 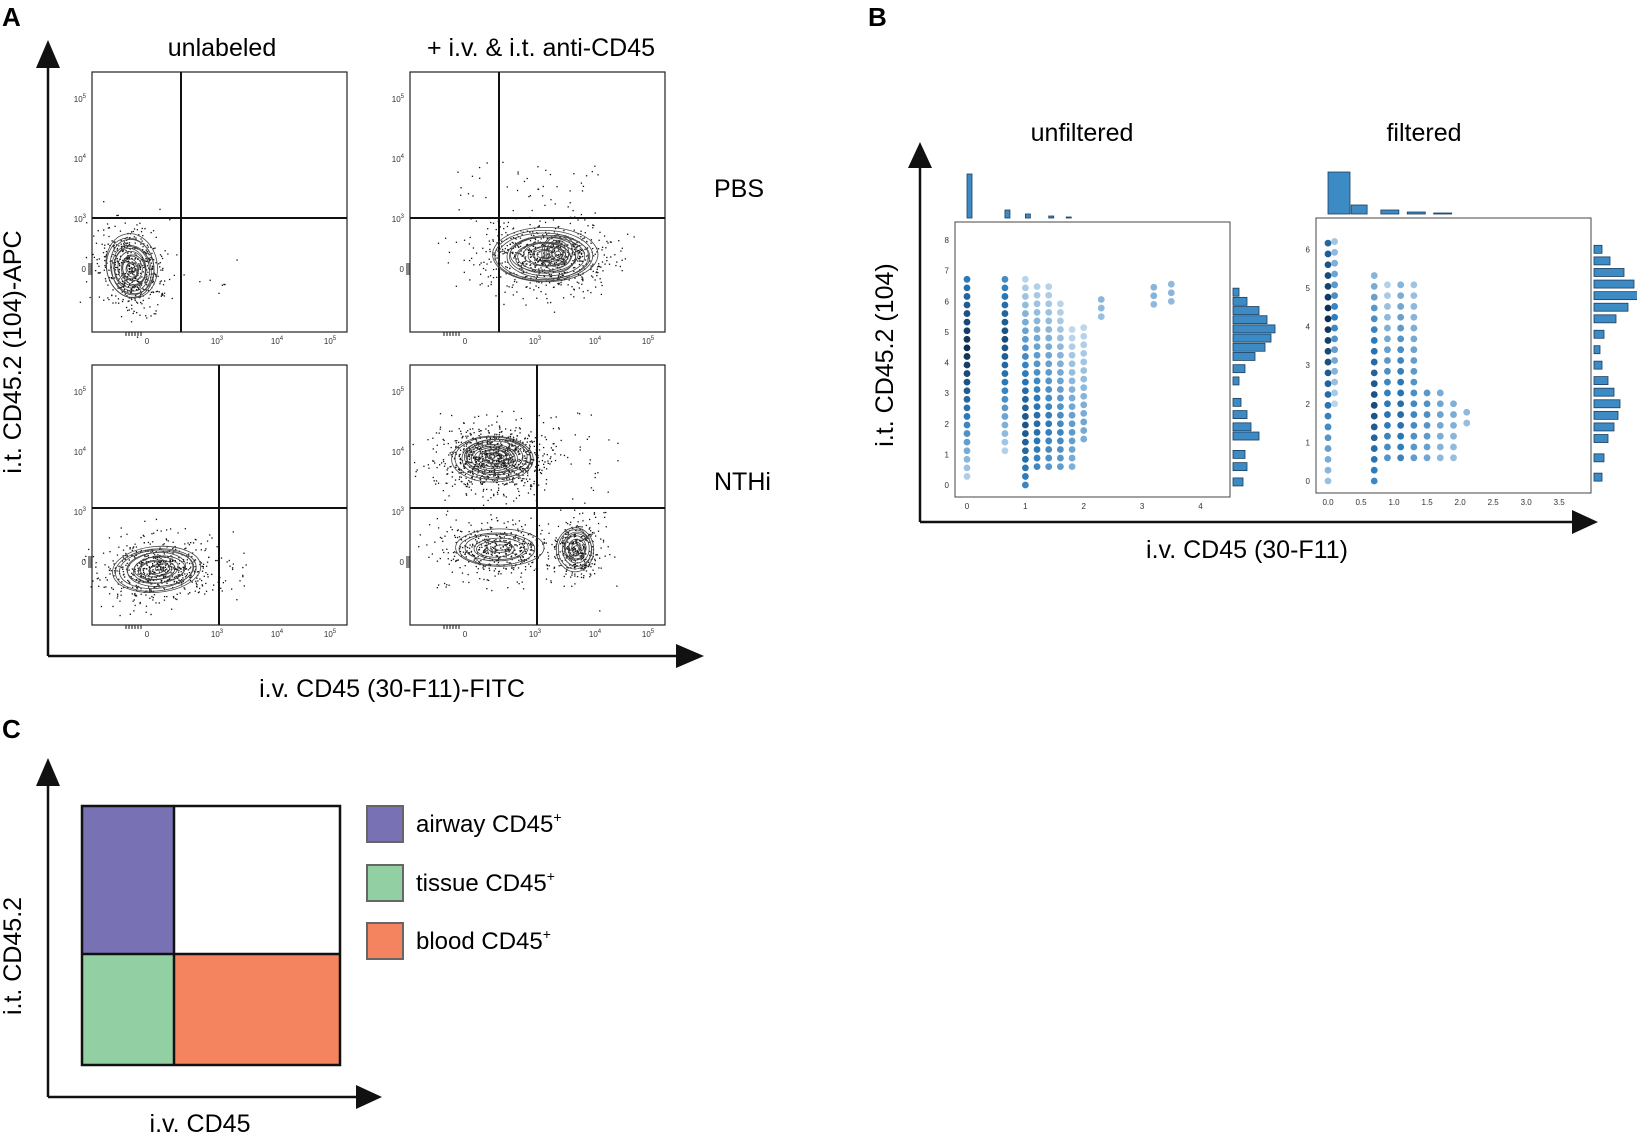 I want to click on flow-tick-exponent: 3, so click(x=403, y=510).